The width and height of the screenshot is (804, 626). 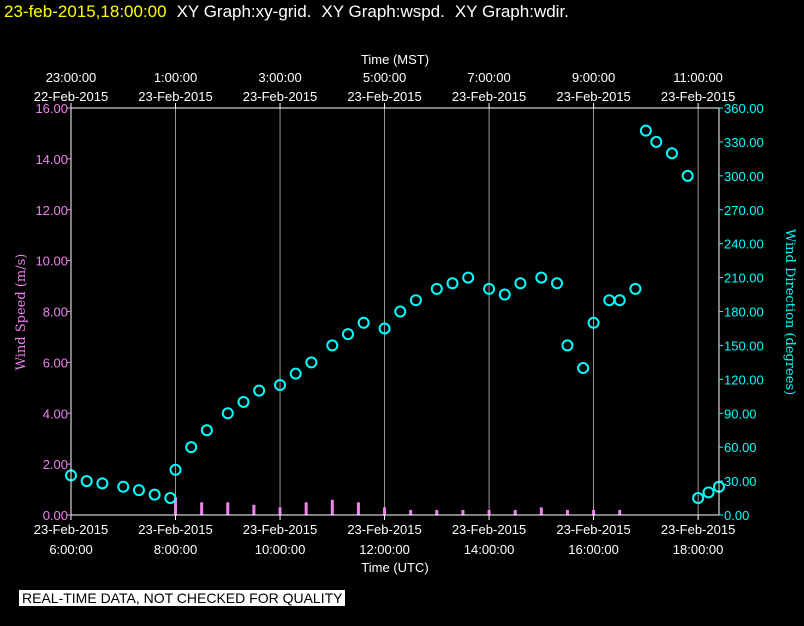 I want to click on right-tick-label: 180.00, so click(x=744, y=312).